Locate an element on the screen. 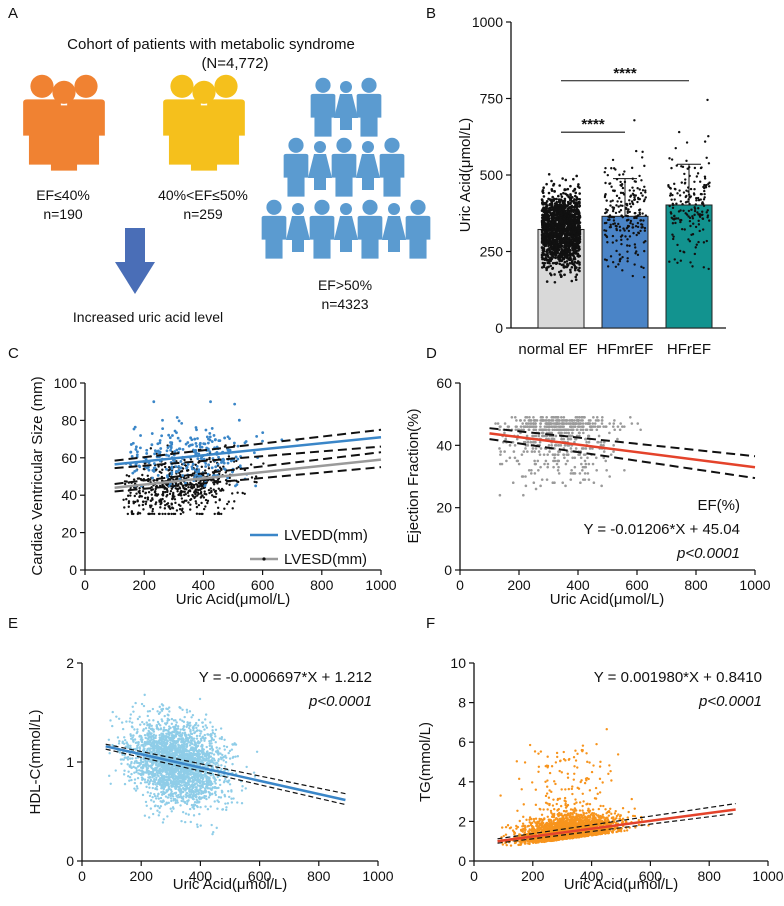 The width and height of the screenshot is (784, 906). y-axis-title: Ejection Fraction(%) is located at coordinates (413, 475).